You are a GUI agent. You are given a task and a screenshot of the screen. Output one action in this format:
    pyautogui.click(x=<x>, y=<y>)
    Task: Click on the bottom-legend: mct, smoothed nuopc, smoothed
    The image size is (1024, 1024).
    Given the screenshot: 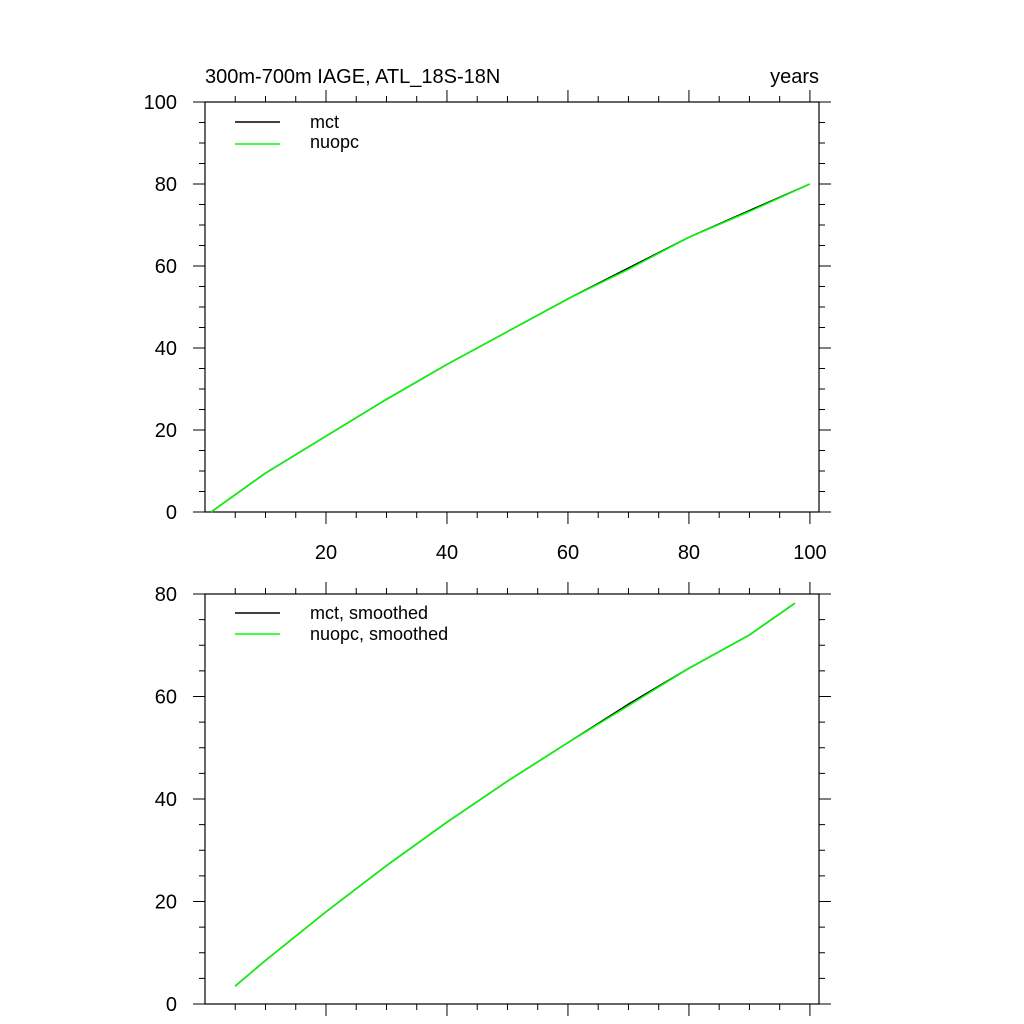 What is the action you would take?
    pyautogui.click(x=341, y=623)
    